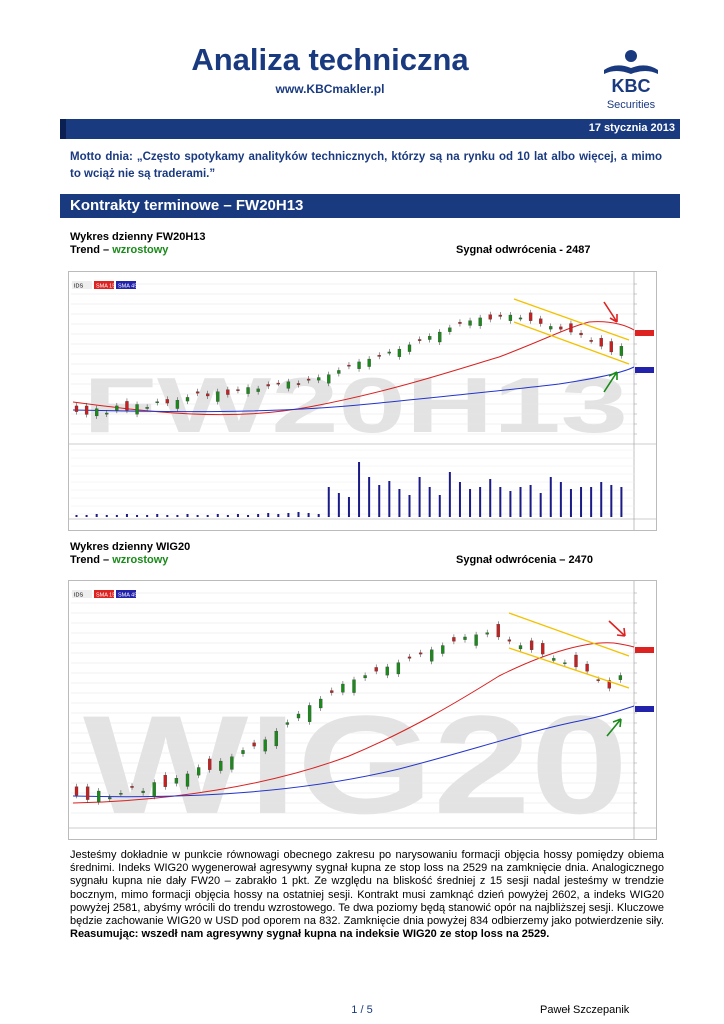 The height and width of the screenshot is (1024, 724). I want to click on legend-label: SMA 15, so click(105, 287).